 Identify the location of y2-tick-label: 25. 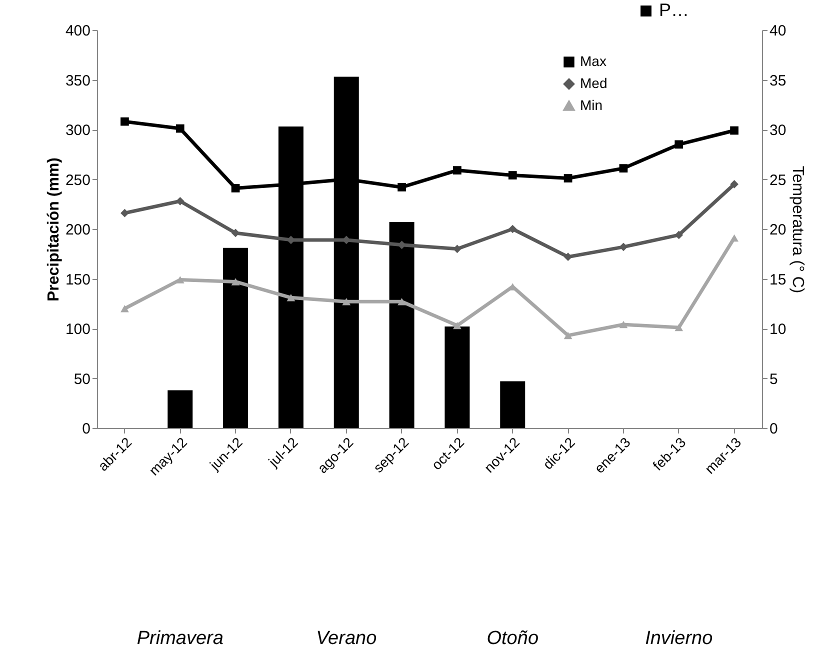
(778, 180).